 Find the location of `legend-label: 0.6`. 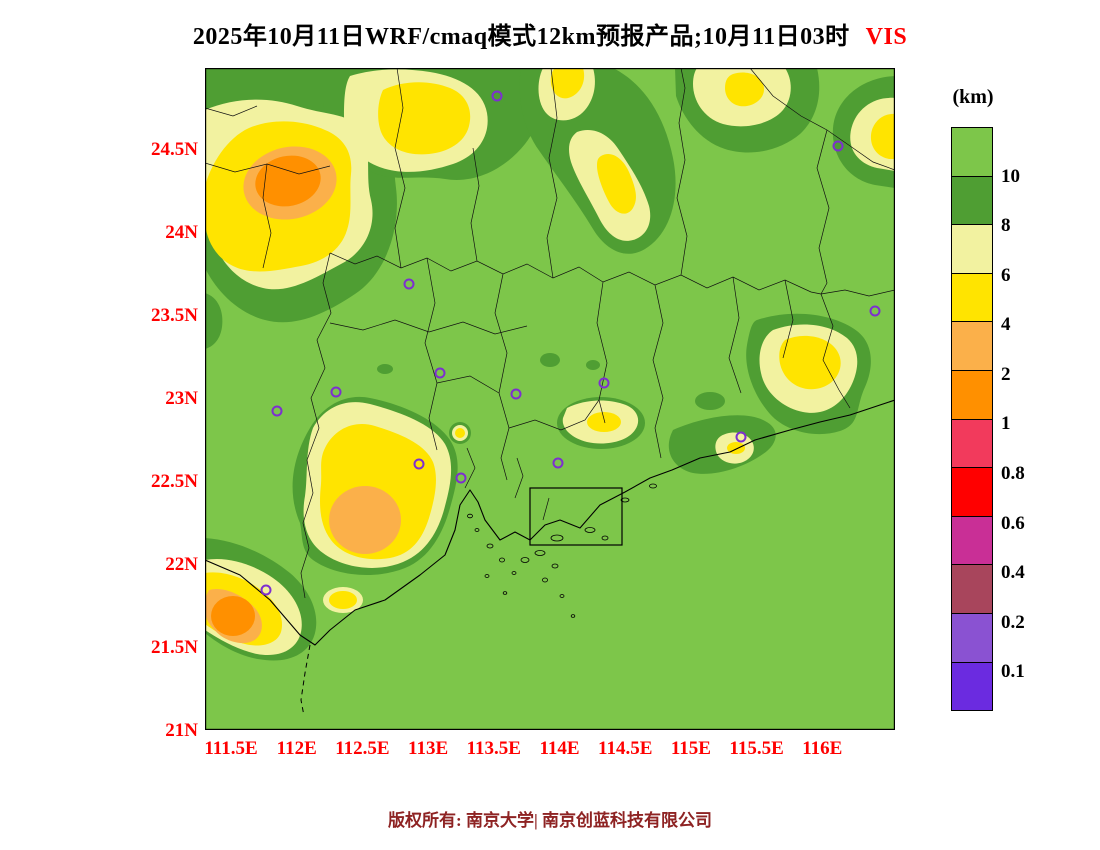

legend-label: 0.6 is located at coordinates (1013, 523).